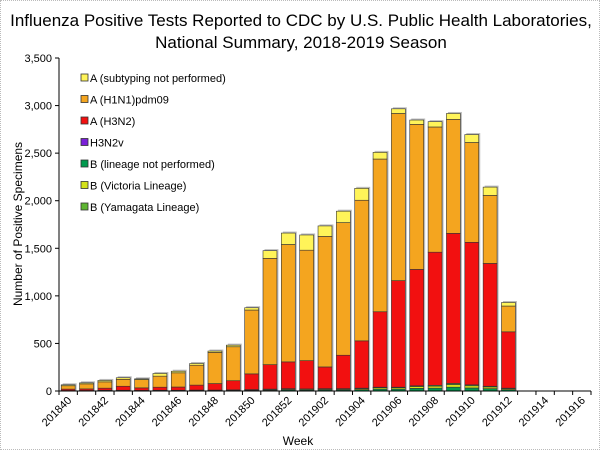 This screenshot has height=450, width=600. What do you see at coordinates (107, 122) in the screenshot?
I see `legend-item: A (H3N2)` at bounding box center [107, 122].